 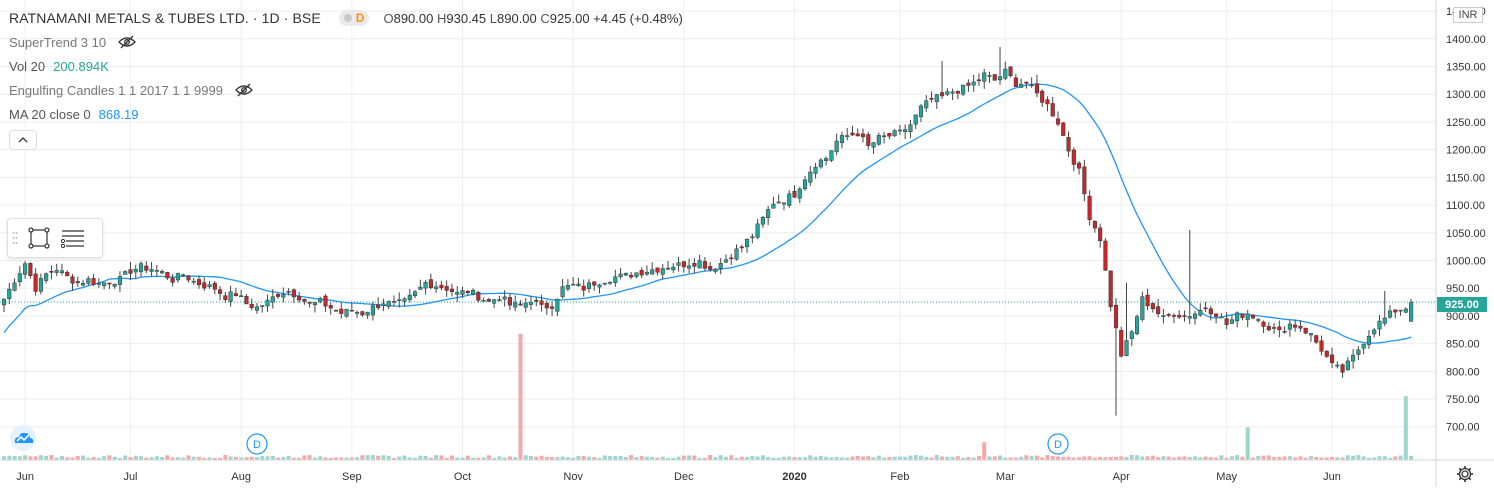 I want to click on collapse-legend-button, so click(x=23, y=140).